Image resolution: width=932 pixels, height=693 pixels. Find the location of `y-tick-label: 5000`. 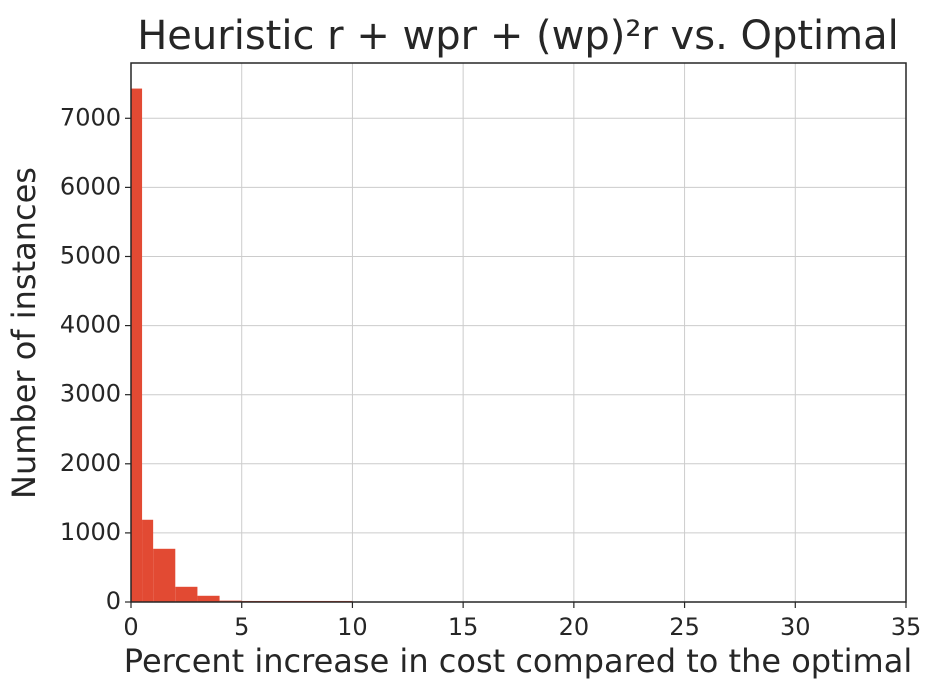

y-tick-label: 5000 is located at coordinates (90, 255).